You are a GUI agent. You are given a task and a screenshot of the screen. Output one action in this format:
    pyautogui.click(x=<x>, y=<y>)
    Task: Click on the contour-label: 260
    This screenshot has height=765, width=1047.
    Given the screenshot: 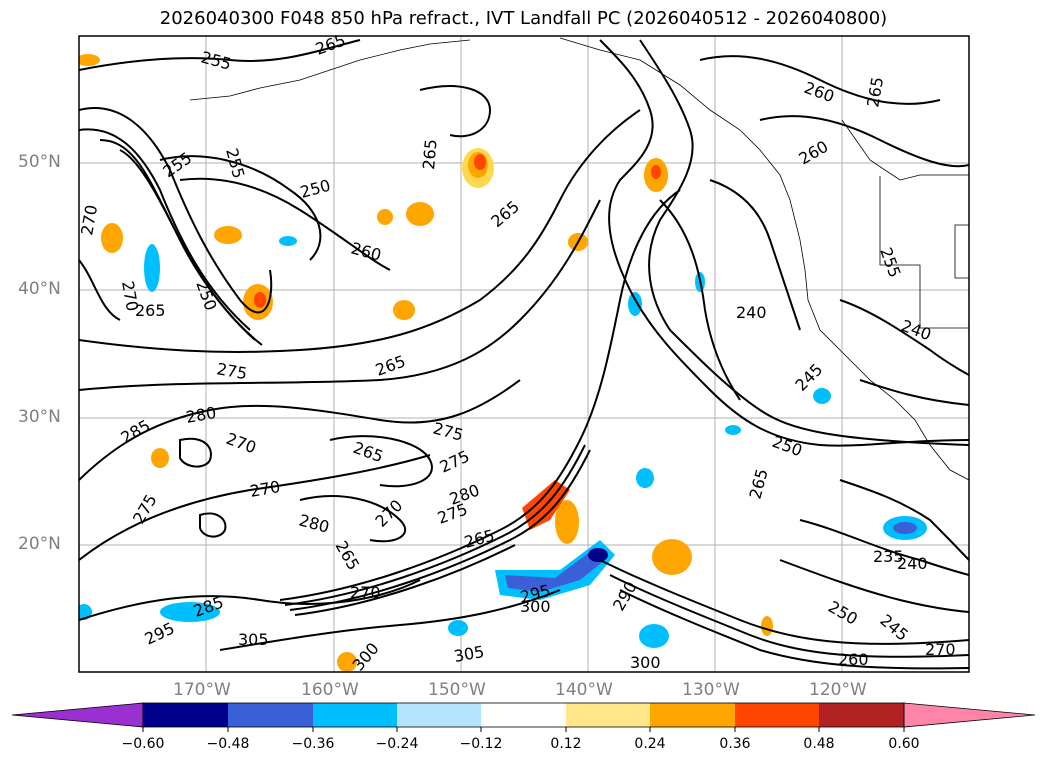 What is the action you would take?
    pyautogui.click(x=853, y=659)
    